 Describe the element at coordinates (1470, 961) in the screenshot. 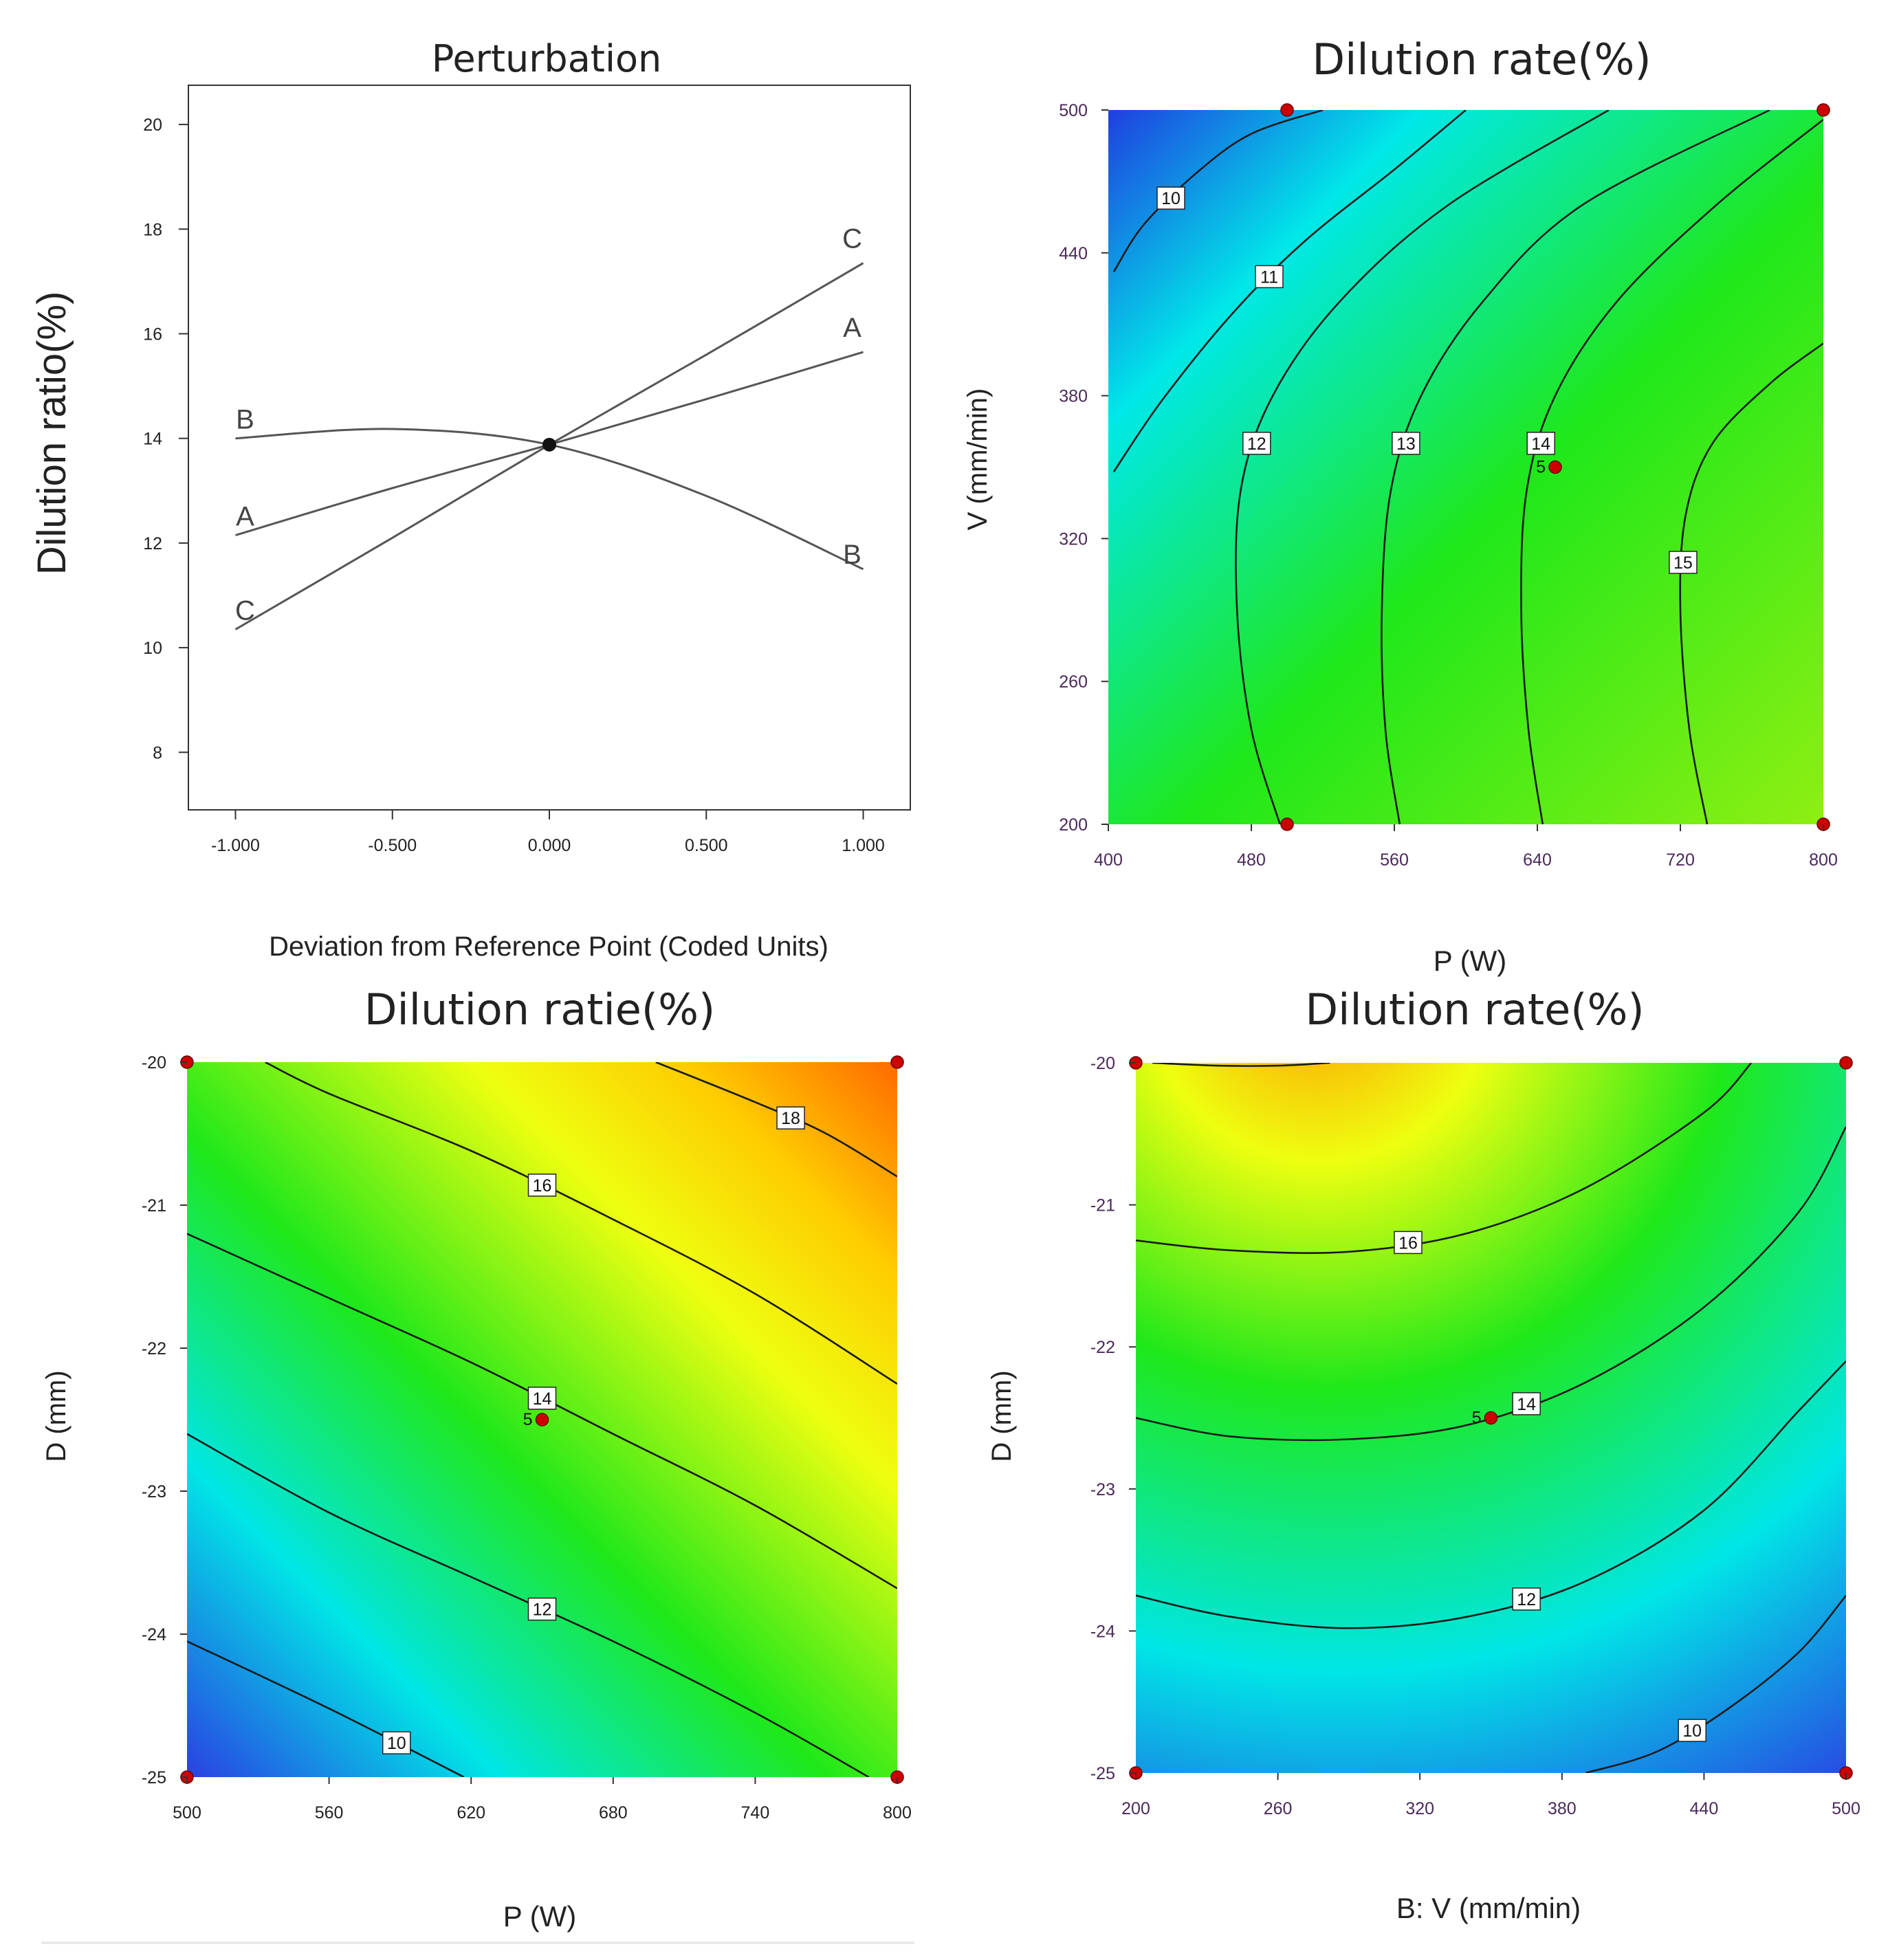

I see `x-axis-label: P (W)` at that location.